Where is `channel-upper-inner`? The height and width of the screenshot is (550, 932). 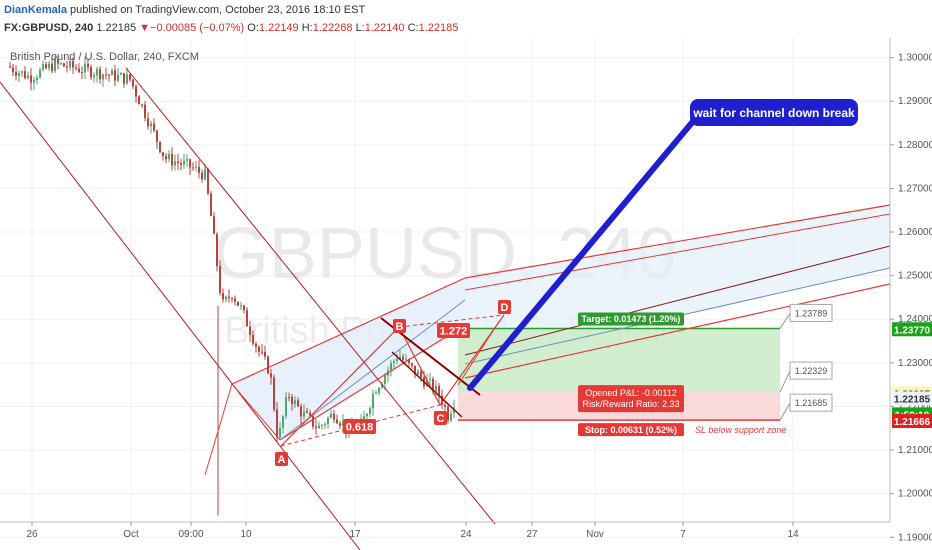 channel-upper-inner is located at coordinates (677, 252).